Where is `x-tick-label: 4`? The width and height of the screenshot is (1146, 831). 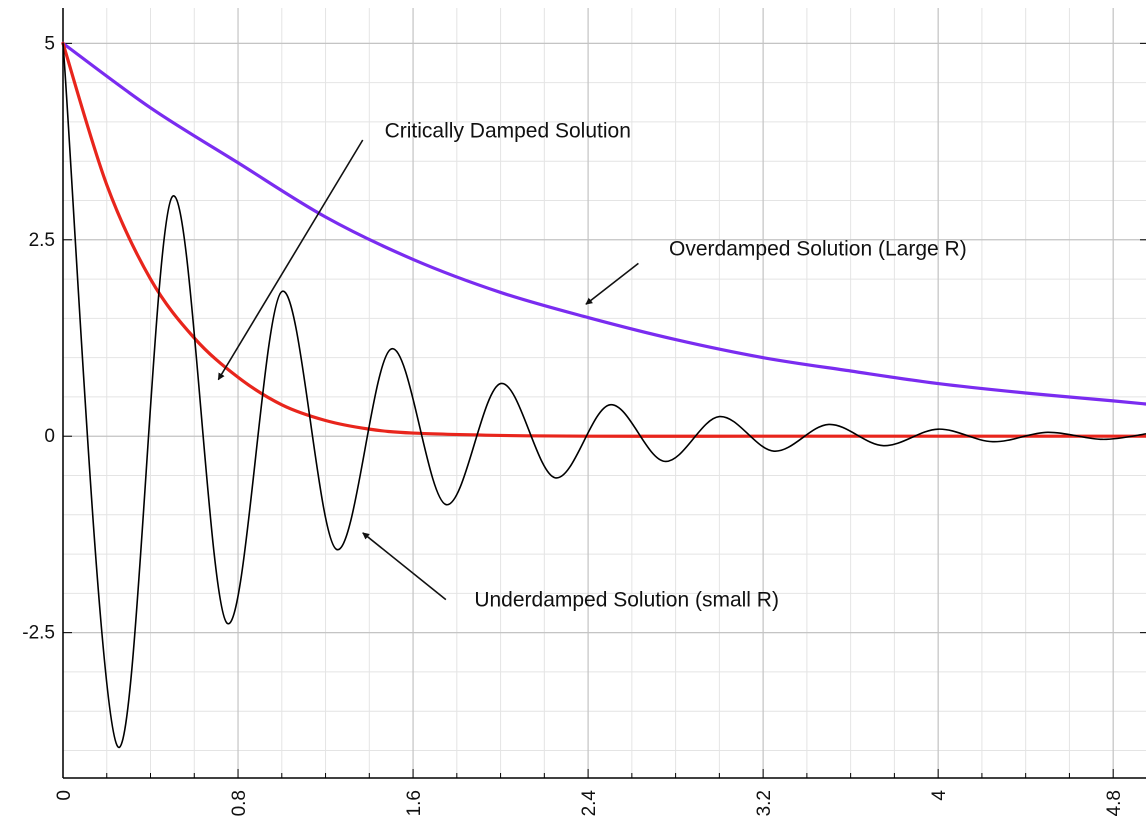 x-tick-label: 4 is located at coordinates (939, 795).